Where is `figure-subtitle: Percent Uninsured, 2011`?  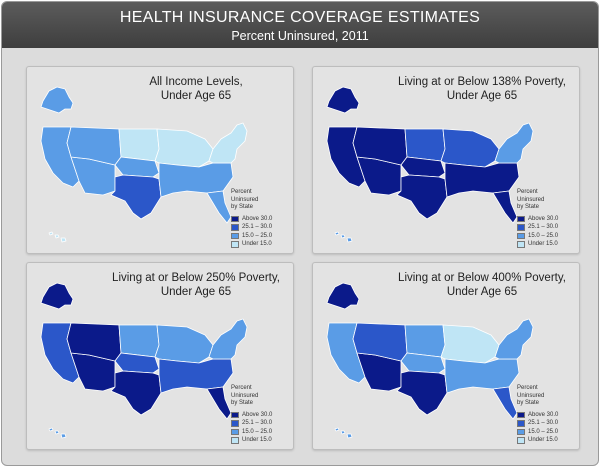 figure-subtitle: Percent Uninsured, 2011 is located at coordinates (300, 36).